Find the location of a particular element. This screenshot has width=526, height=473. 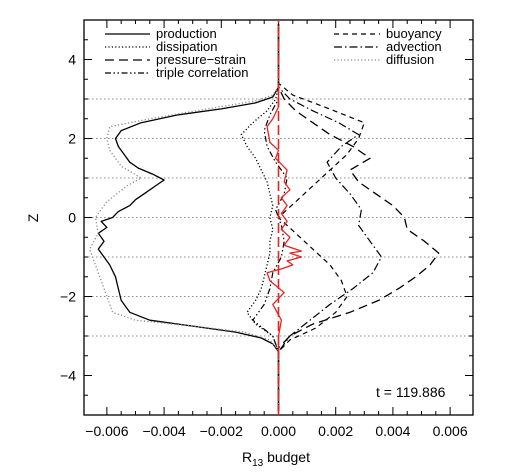

legend-right-label-1: advection is located at coordinates (414, 46).